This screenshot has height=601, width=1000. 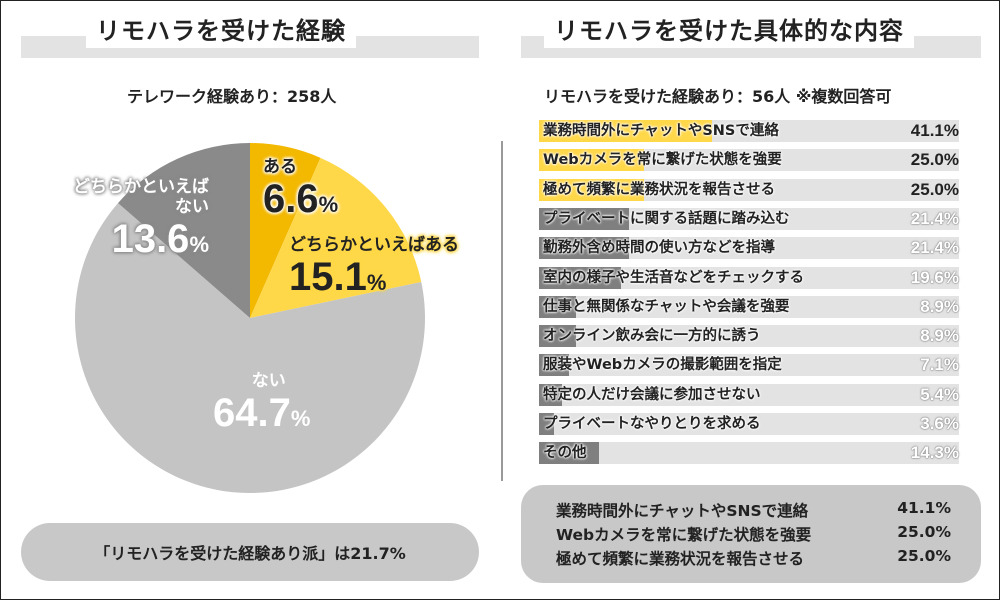 What do you see at coordinates (661, 131) in the screenshot?
I see `bar-label: 業務時間外にチャットやSNSで連絡` at bounding box center [661, 131].